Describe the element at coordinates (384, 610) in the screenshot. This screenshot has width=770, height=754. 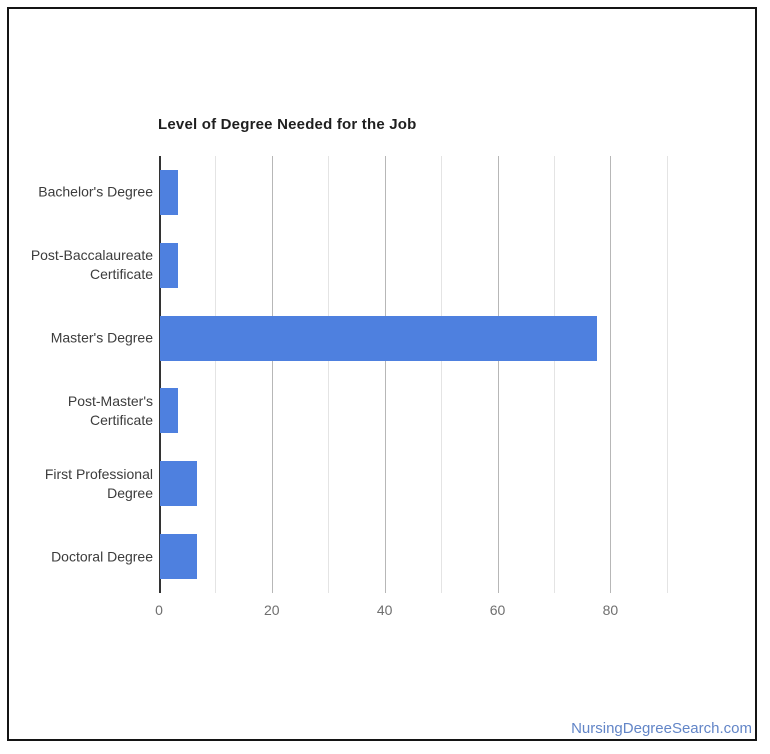
I see `x-tick-label: 40` at that location.